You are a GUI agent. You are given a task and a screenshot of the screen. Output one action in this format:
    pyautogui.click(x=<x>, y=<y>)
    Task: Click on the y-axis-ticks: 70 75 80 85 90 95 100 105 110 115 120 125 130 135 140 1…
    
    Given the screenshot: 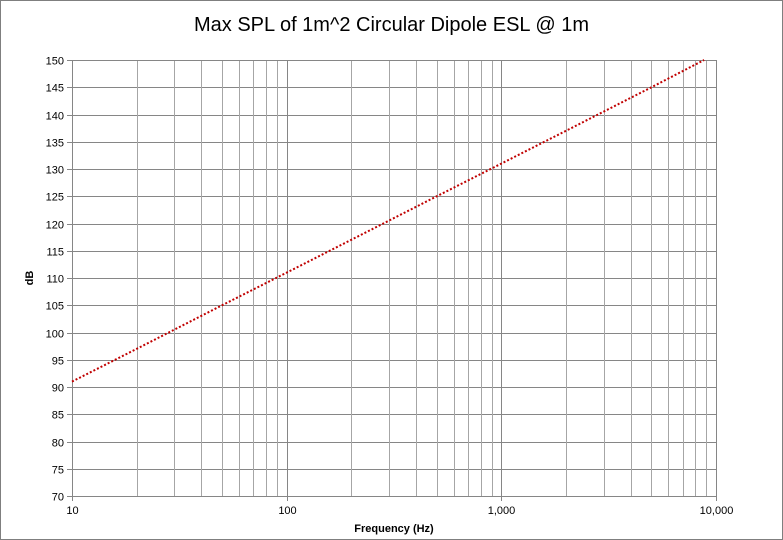 What is the action you would take?
    pyautogui.click(x=59, y=280)
    